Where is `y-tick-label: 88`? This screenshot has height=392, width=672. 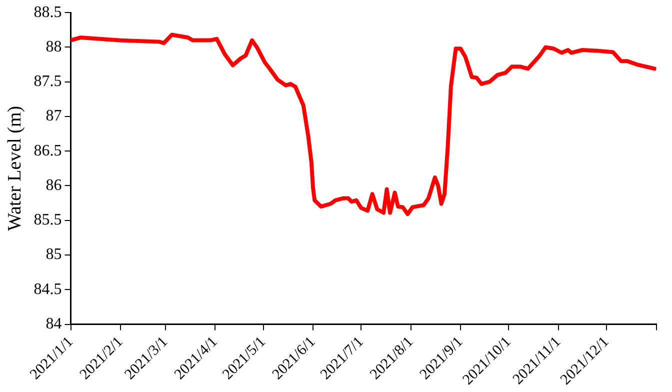
y-tick-label: 88 is located at coordinates (54, 47).